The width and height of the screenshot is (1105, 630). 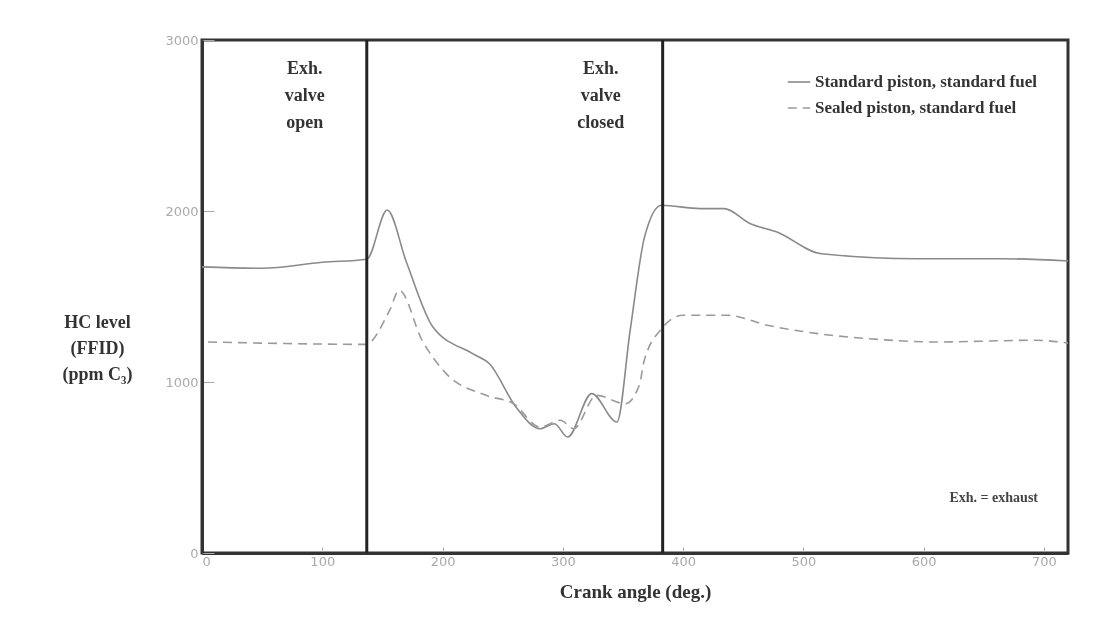 What do you see at coordinates (323, 561) in the screenshot?
I see `x-tick-label: 100` at bounding box center [323, 561].